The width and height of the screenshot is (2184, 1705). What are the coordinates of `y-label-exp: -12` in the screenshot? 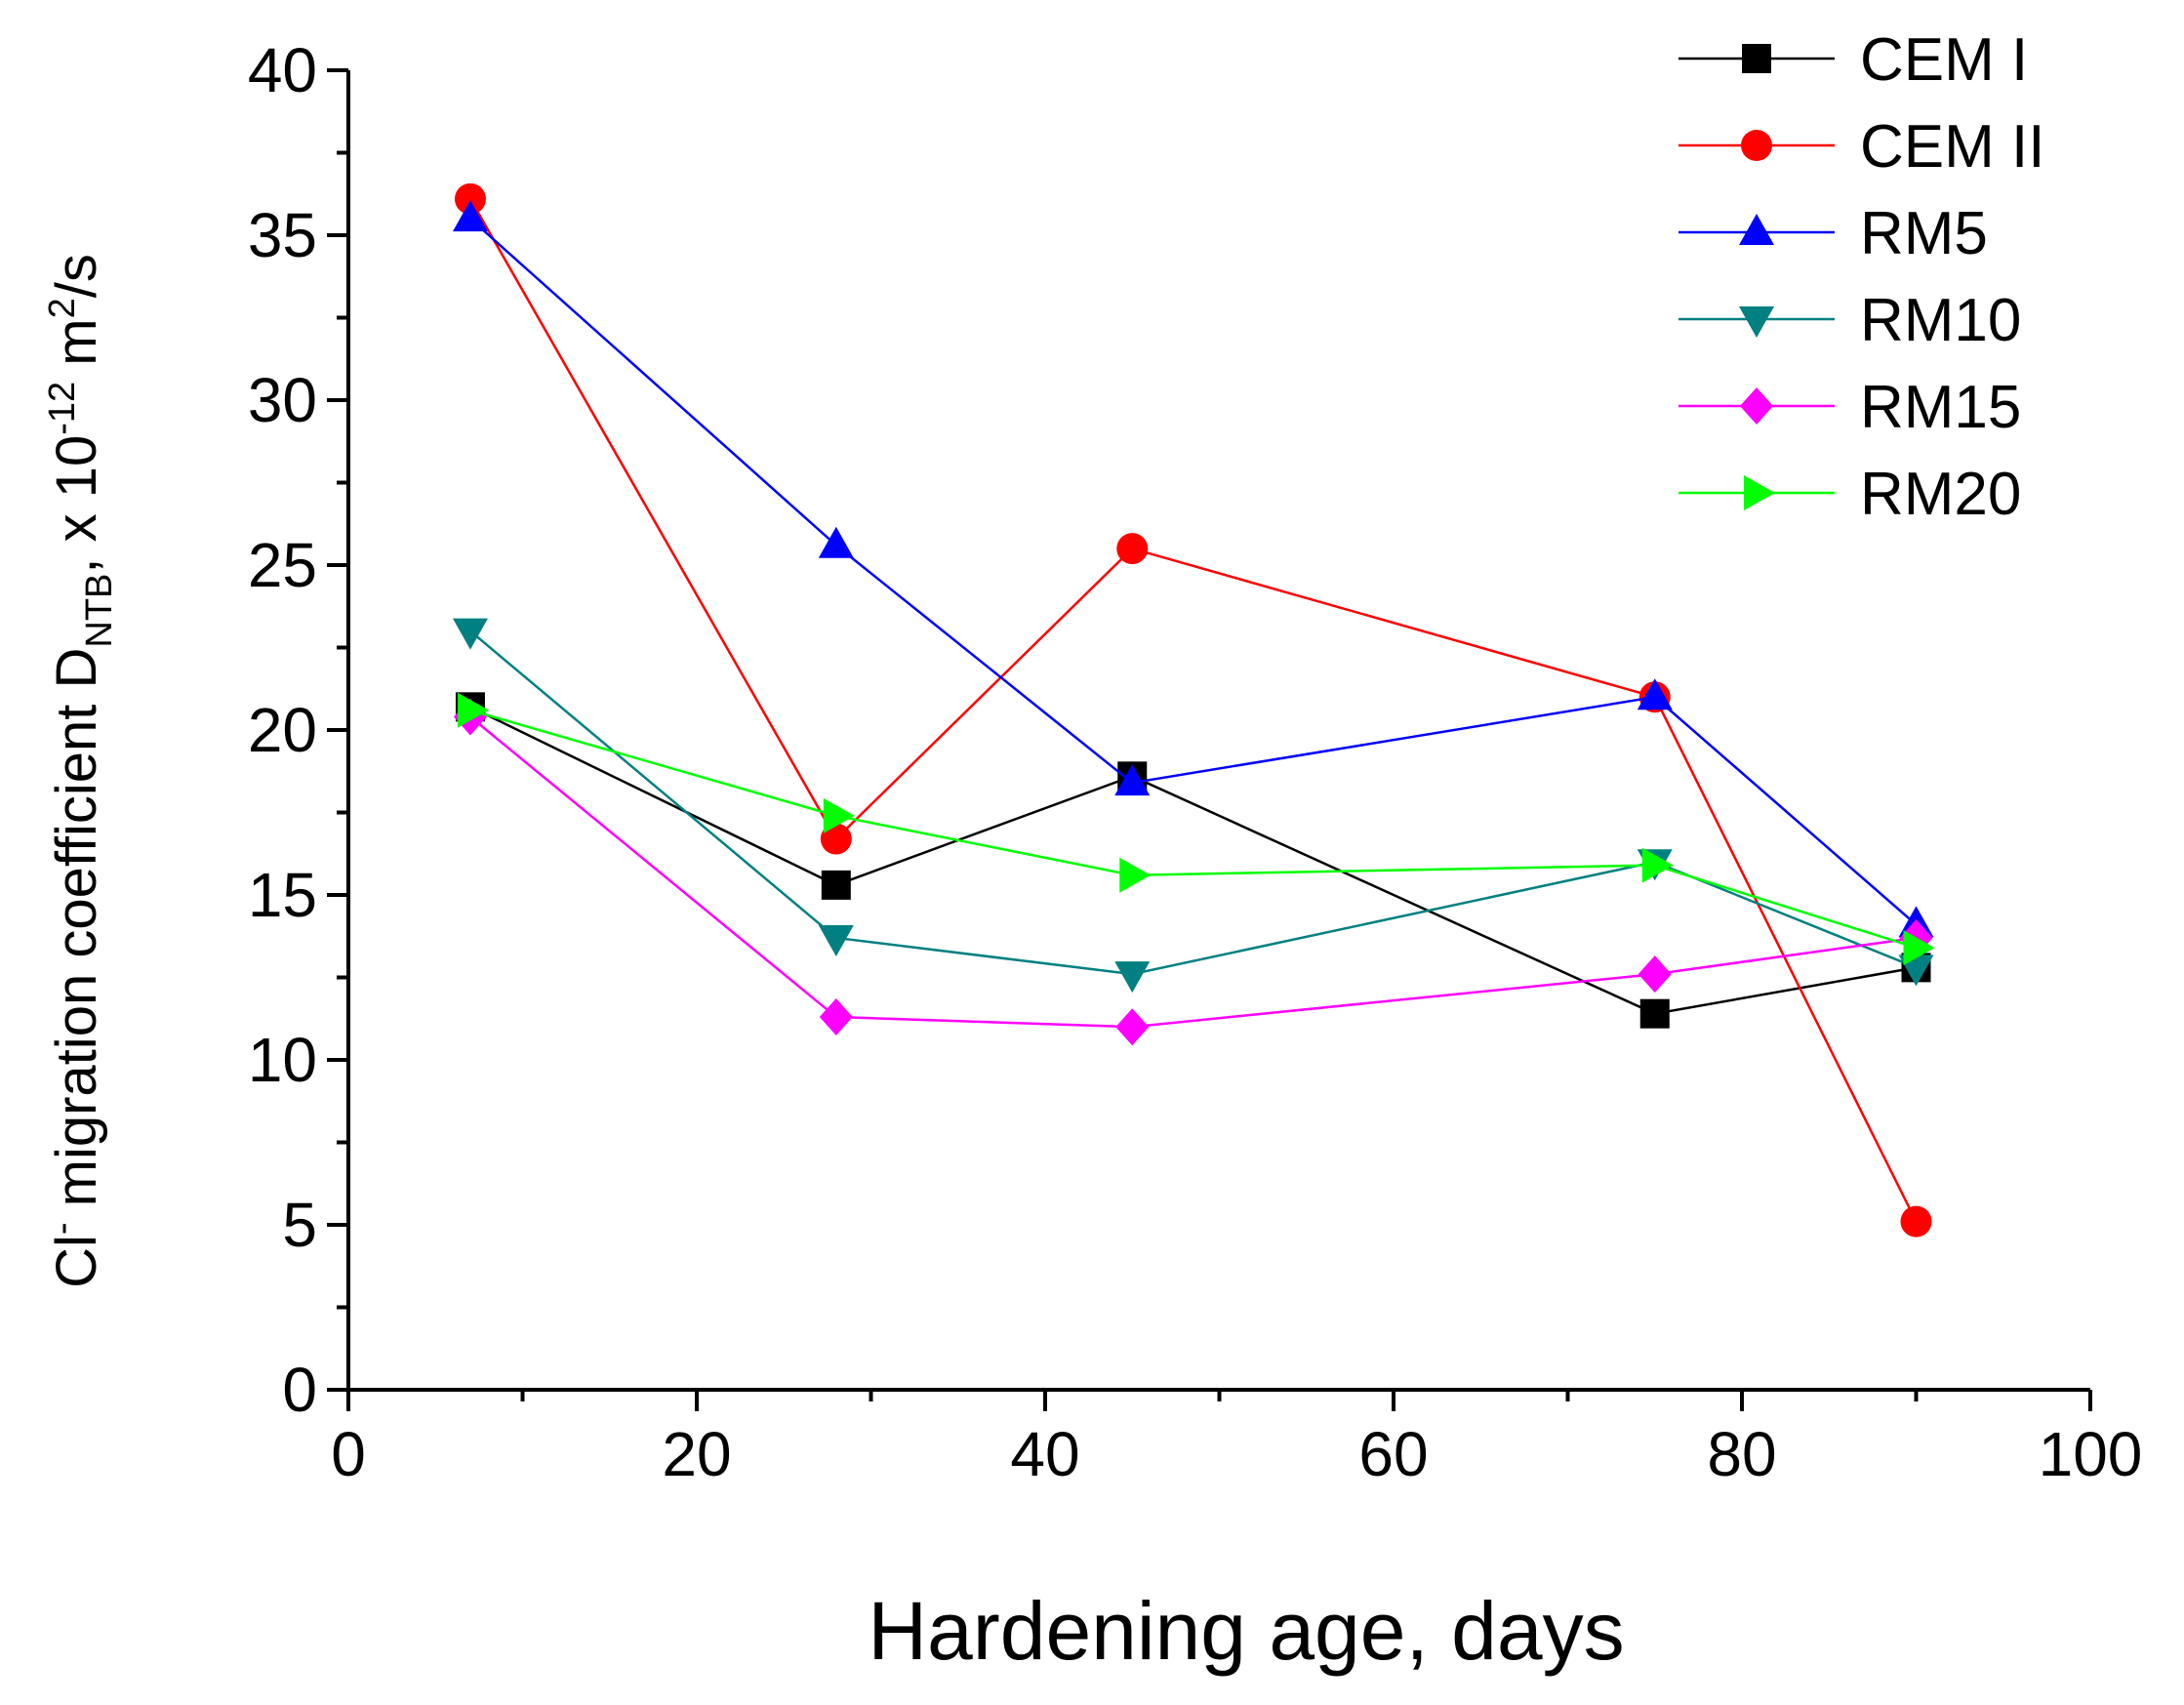 It's located at (62, 408).